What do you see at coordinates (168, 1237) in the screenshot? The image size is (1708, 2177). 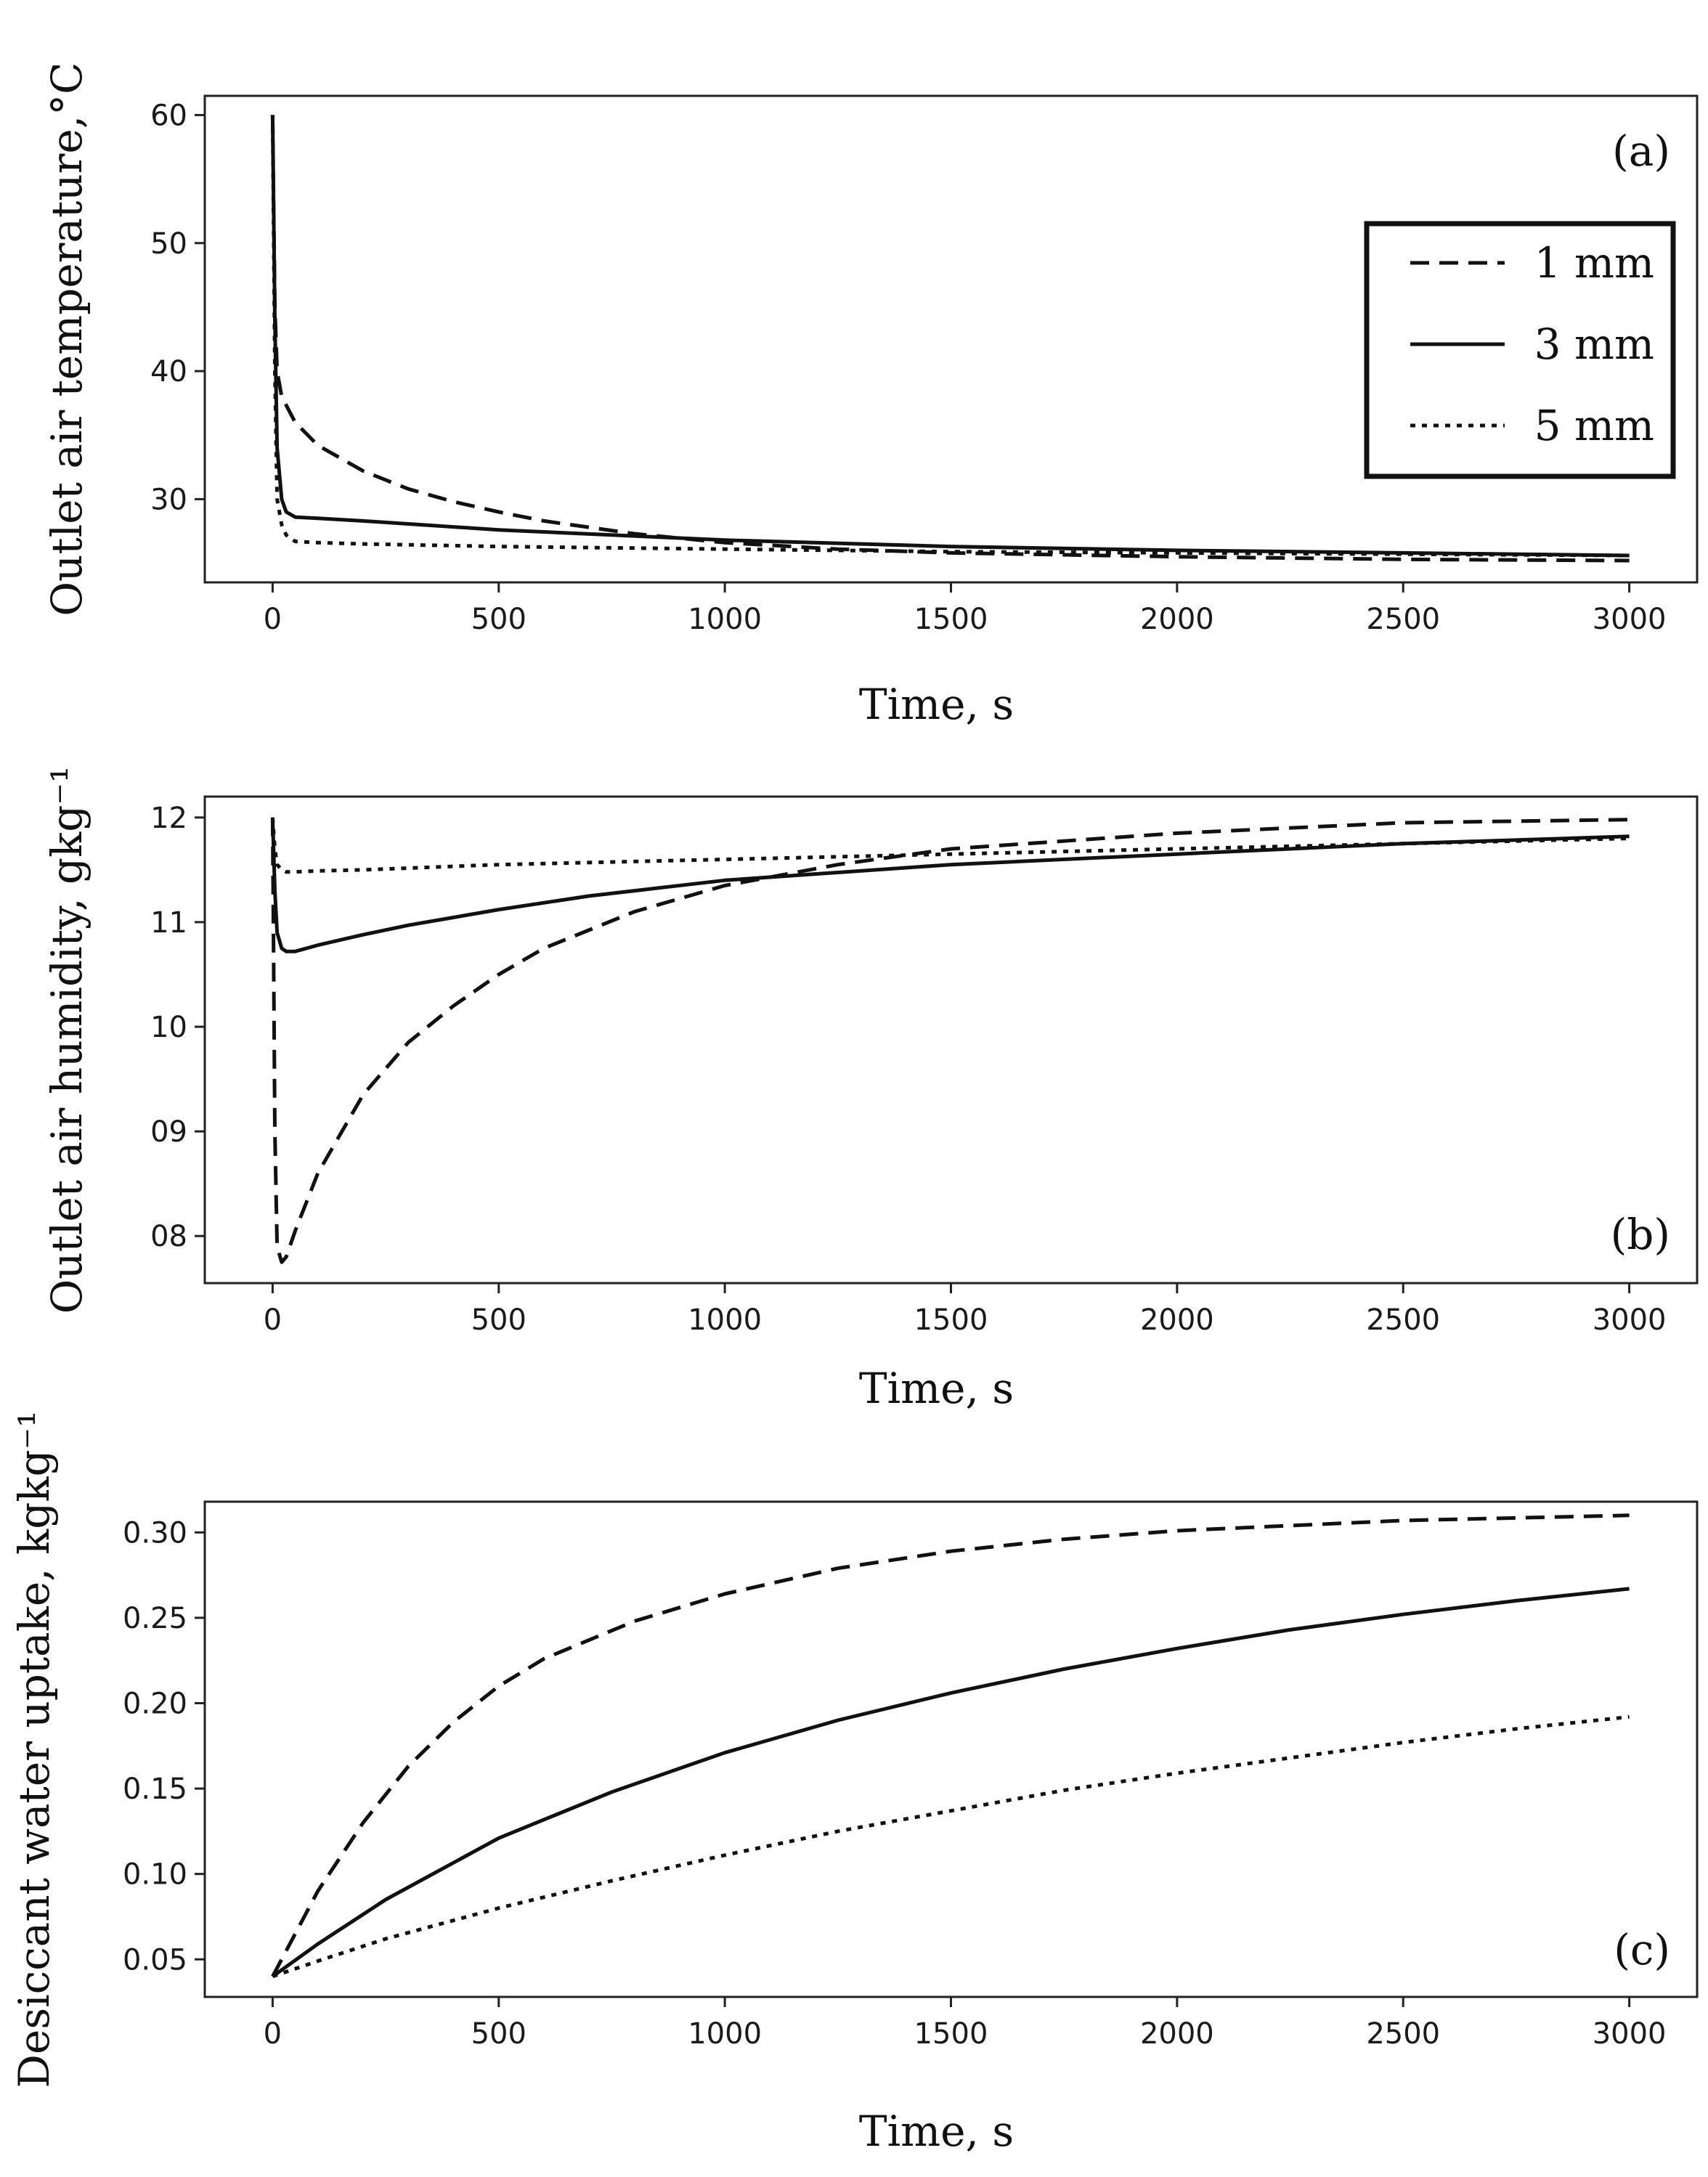 I see `y-tick-label: 08` at bounding box center [168, 1237].